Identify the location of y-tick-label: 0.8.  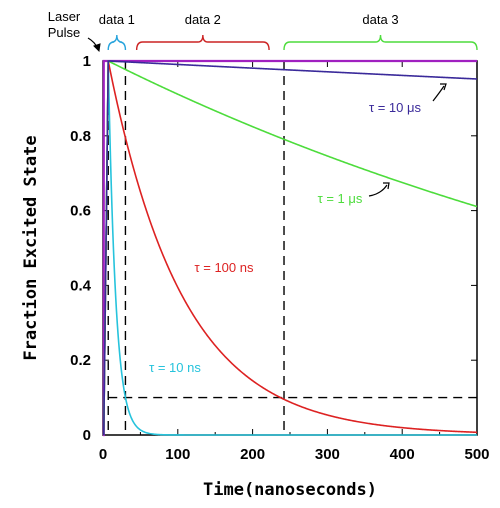
(80, 136).